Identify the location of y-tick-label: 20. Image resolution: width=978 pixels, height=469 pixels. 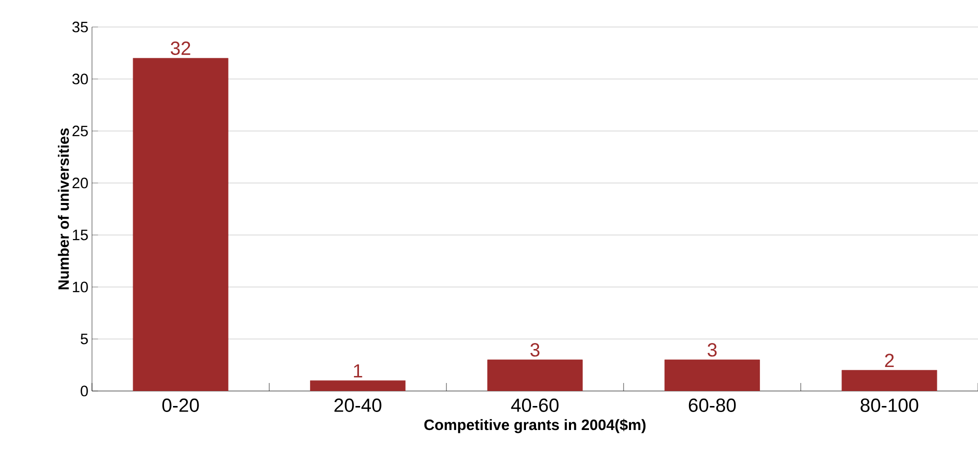
(80, 183).